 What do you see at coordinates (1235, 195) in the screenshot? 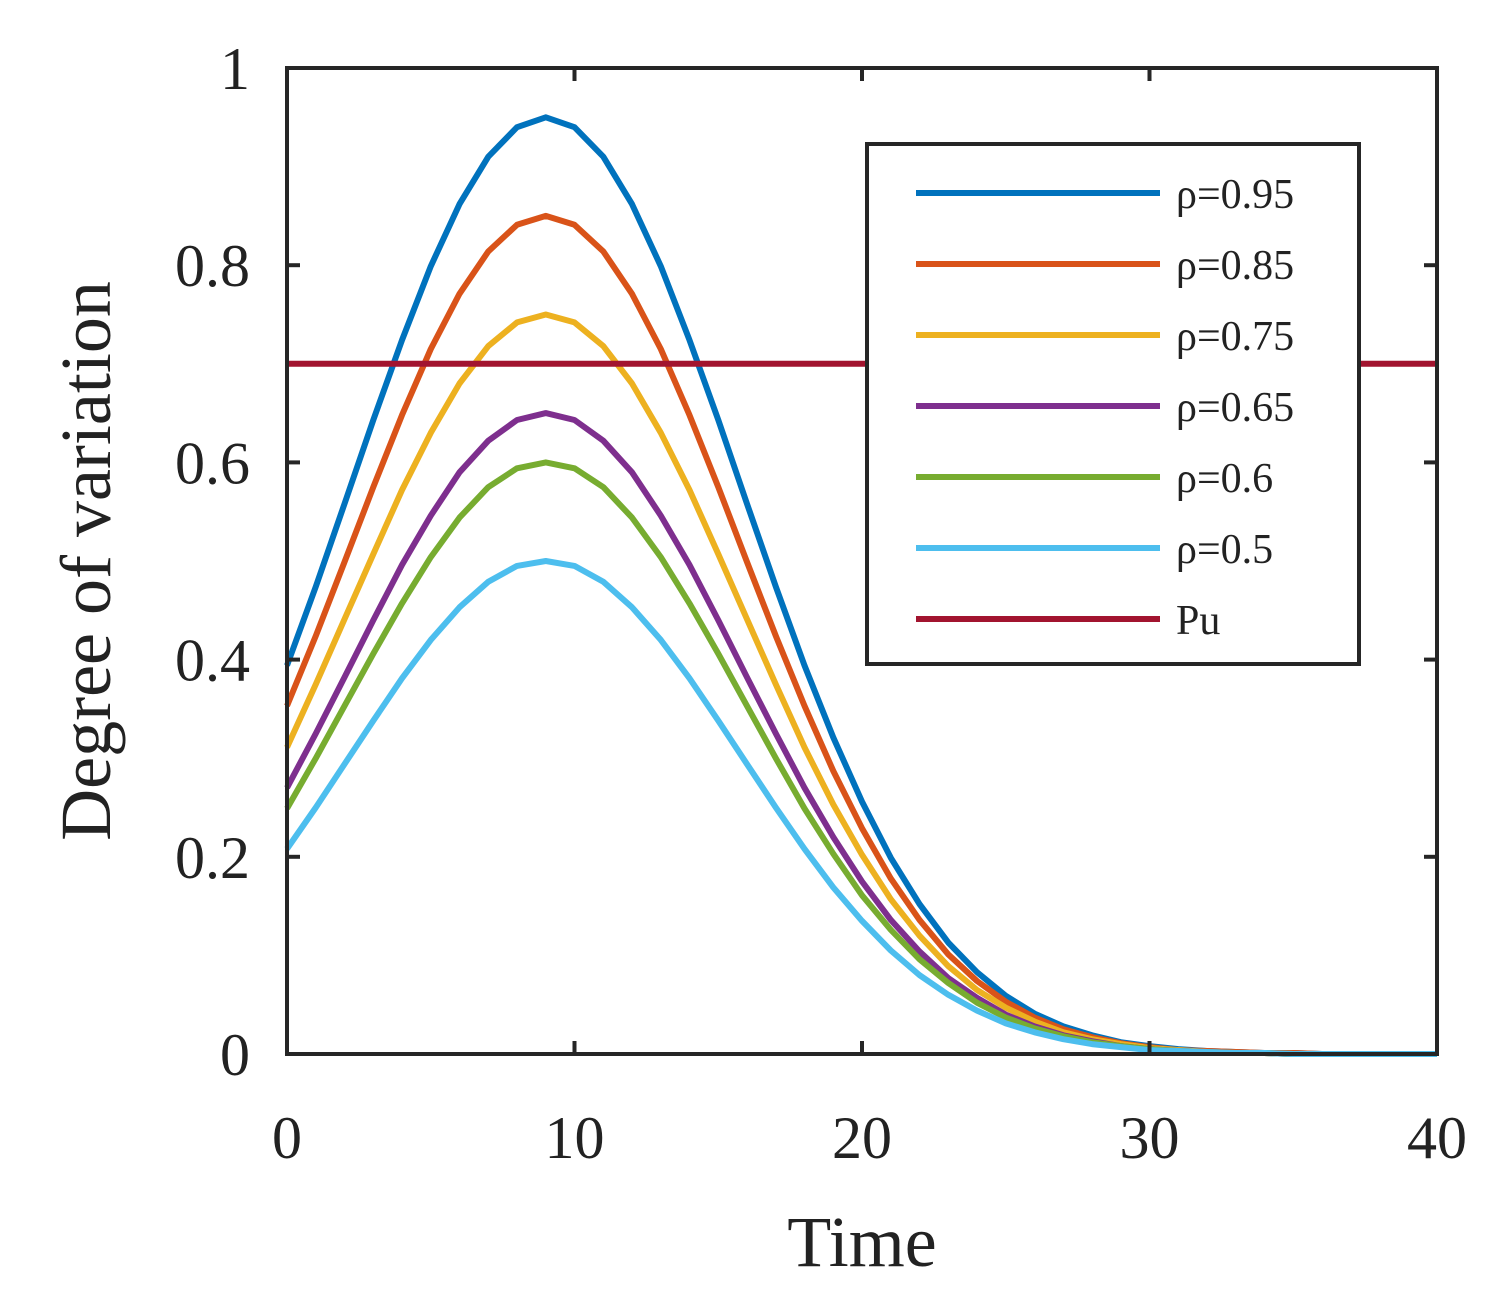
I see `legend-label: ρ=0.95` at bounding box center [1235, 195].